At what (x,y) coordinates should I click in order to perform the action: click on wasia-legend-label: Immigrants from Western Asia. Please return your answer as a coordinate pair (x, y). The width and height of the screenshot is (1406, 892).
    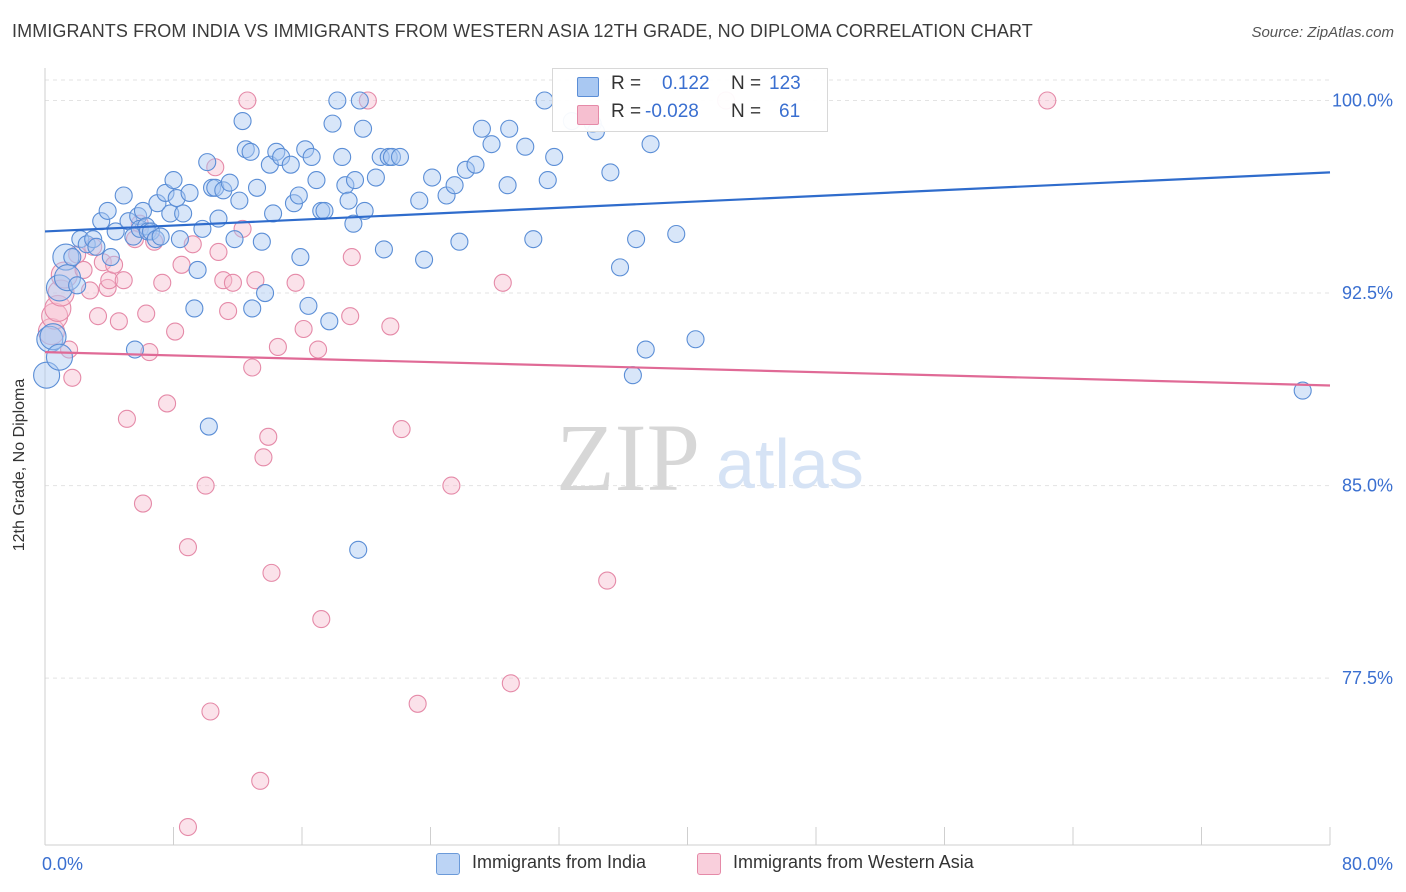
    Looking at the image, I should click on (853, 862).